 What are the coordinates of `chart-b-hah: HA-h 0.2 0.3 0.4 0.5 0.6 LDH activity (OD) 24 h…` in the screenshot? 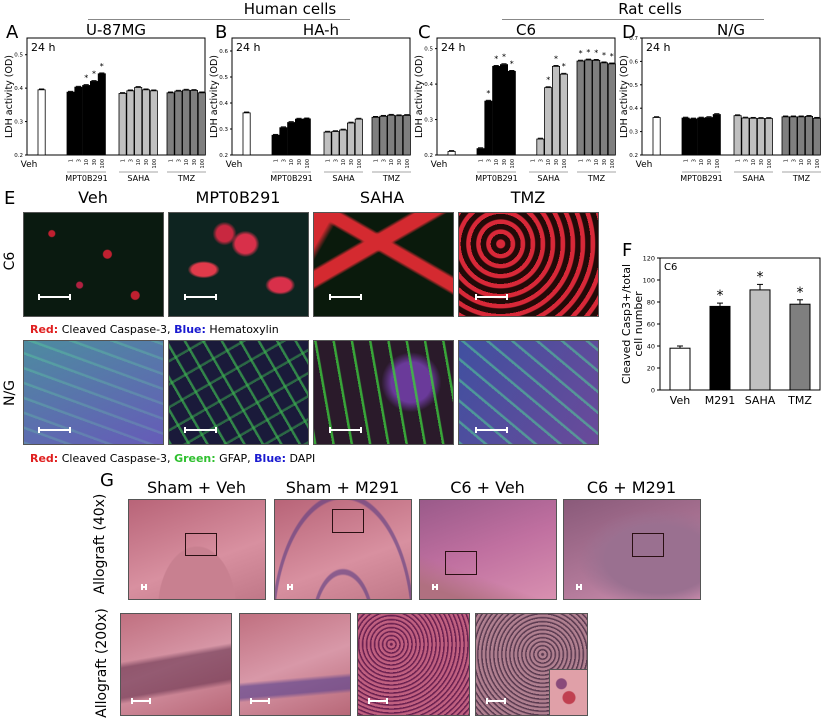 It's located at (310, 102).